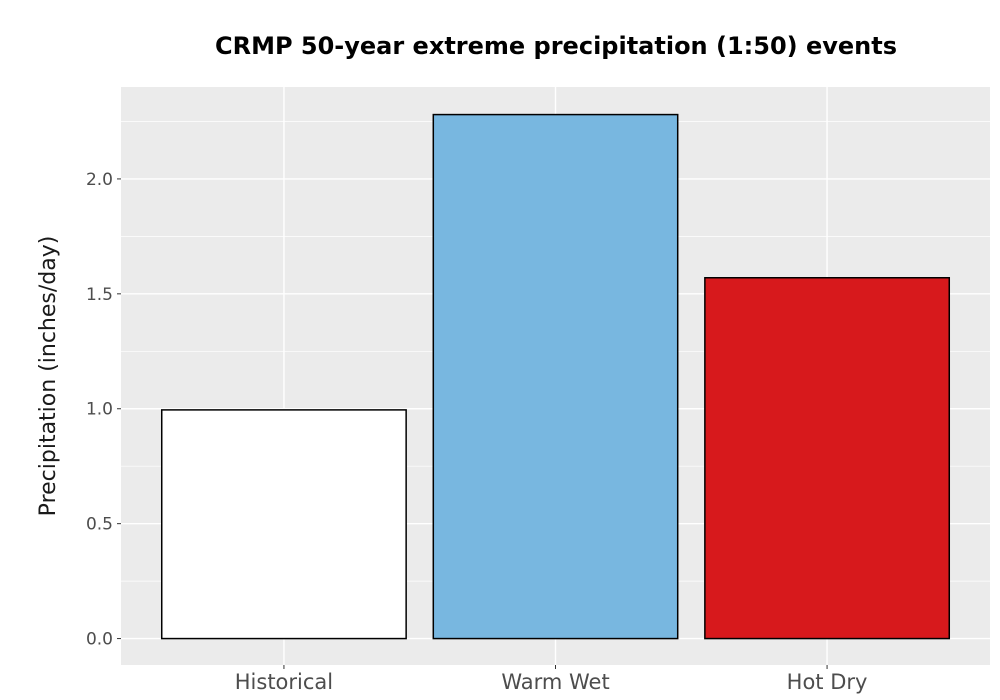 The width and height of the screenshot is (1000, 700). I want to click on x-axis: Historical Warm Wet Hot Dry, so click(551, 679).